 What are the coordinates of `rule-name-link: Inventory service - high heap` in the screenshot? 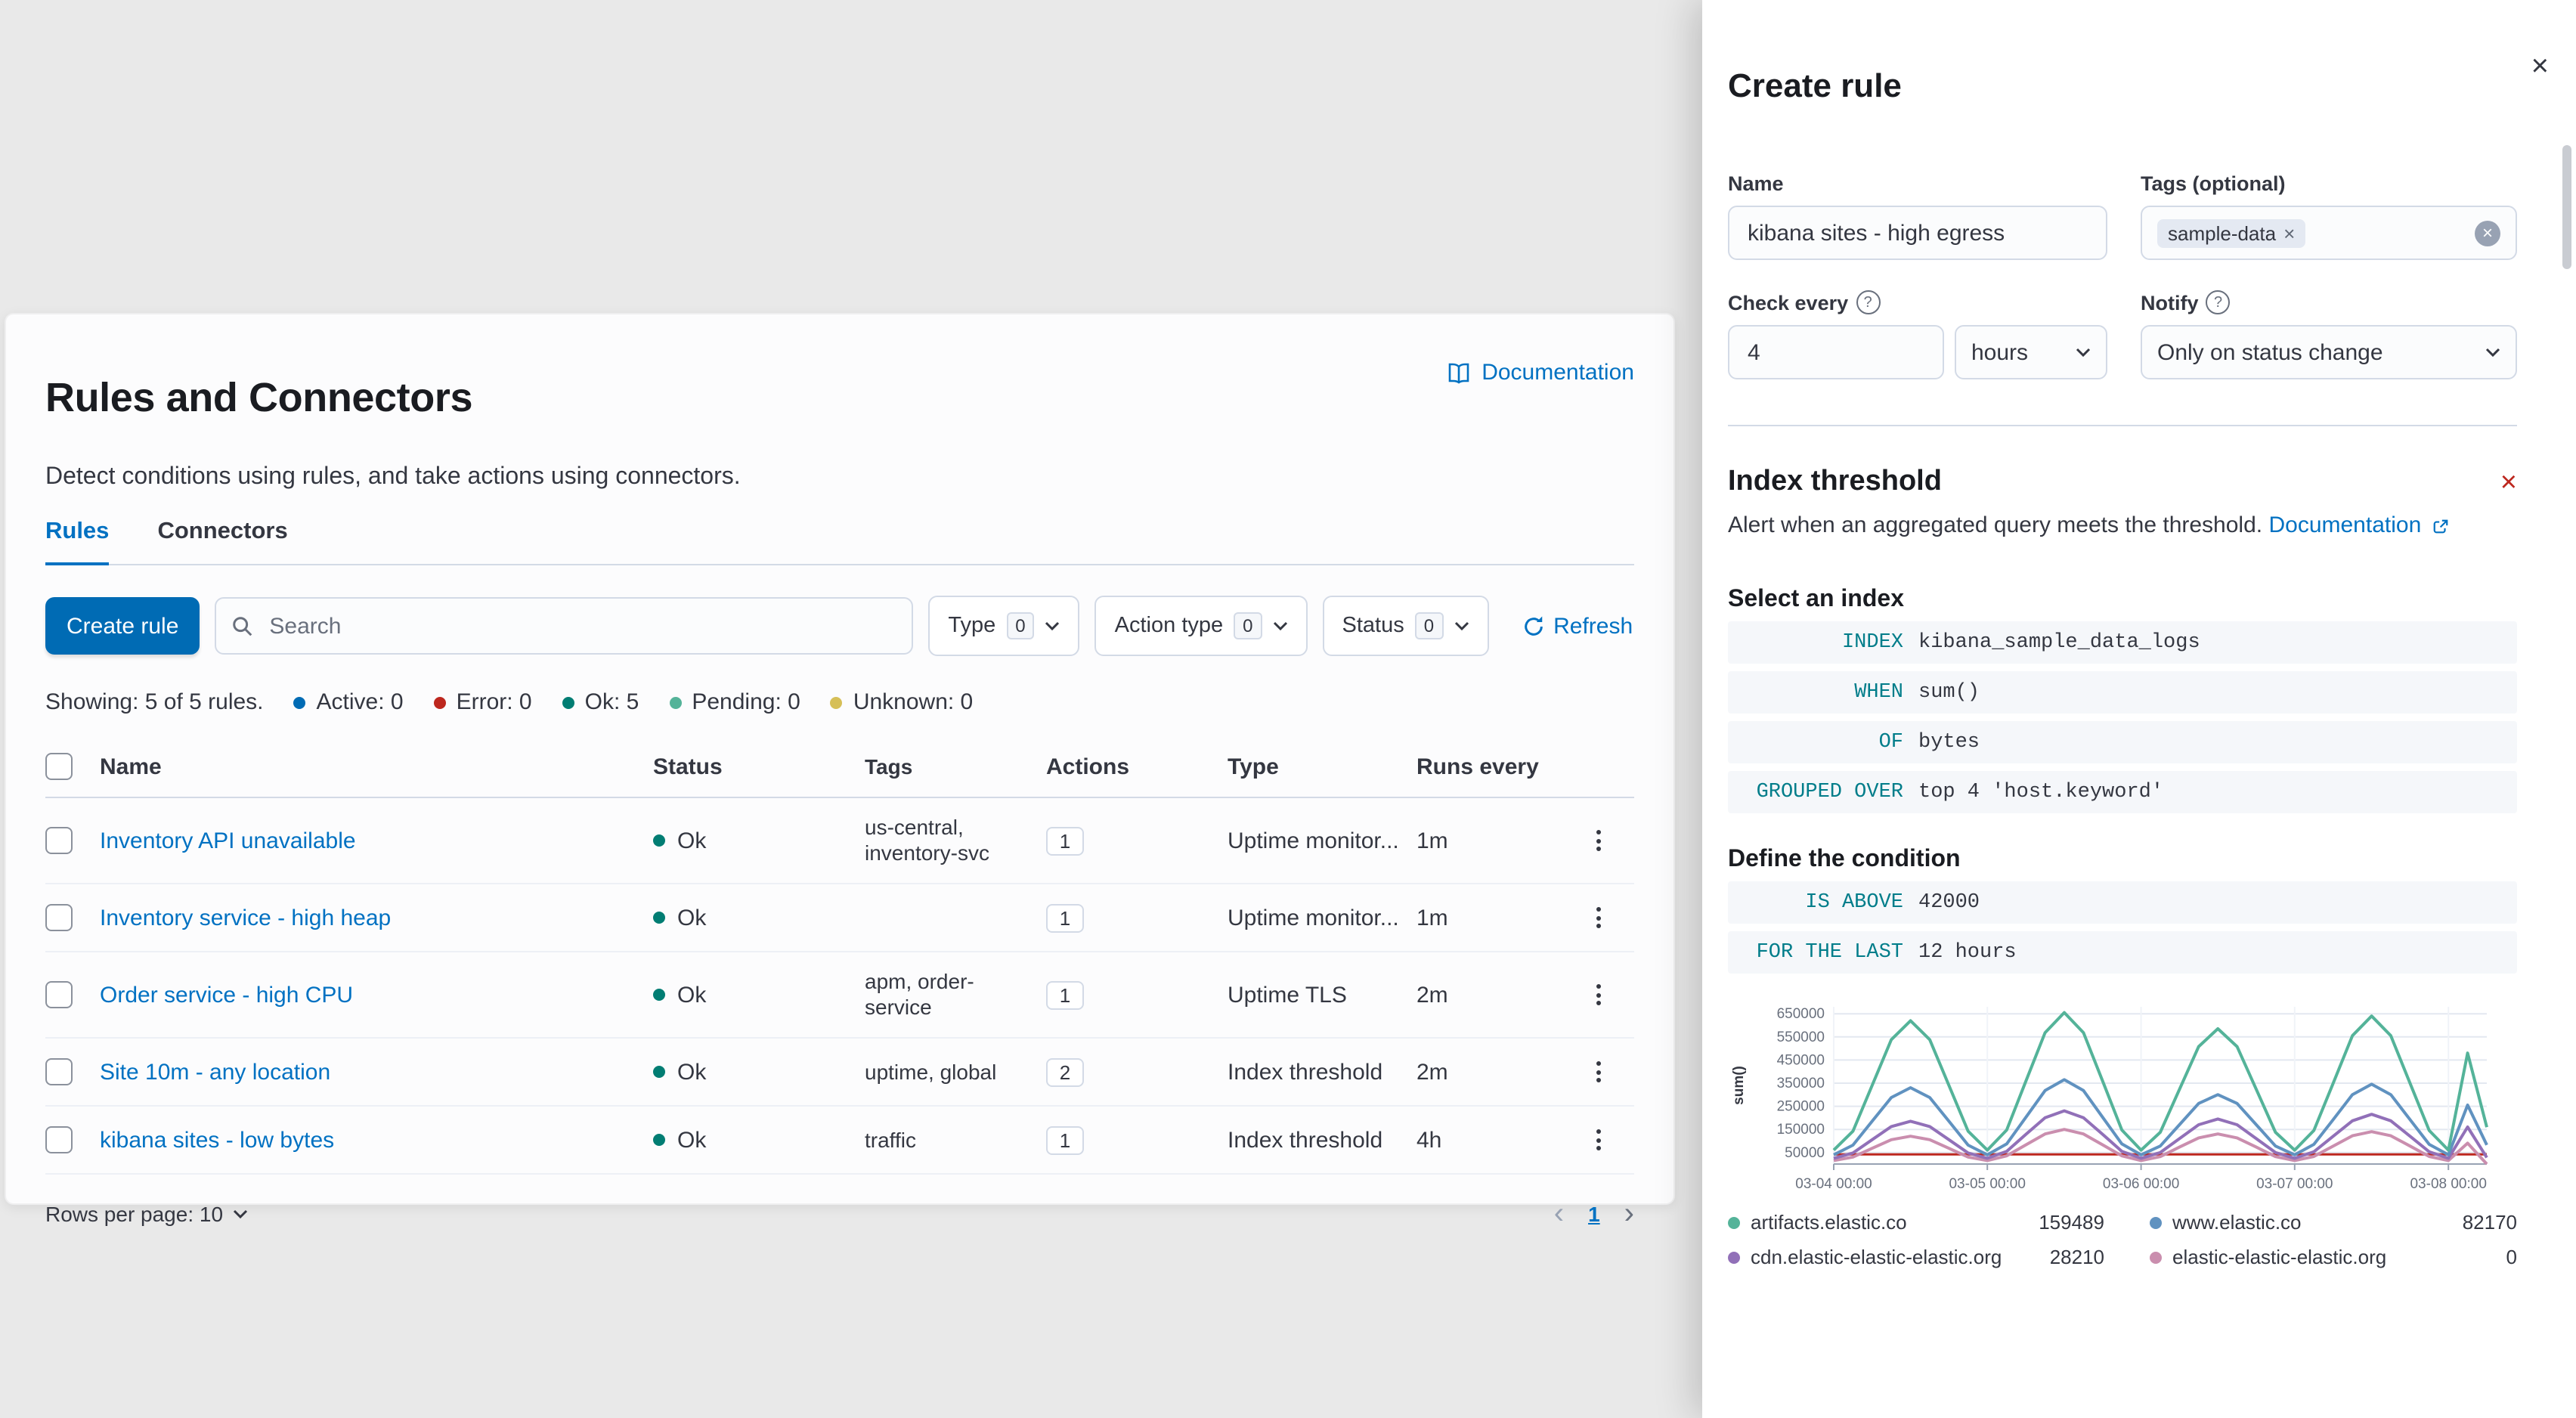 It's located at (246, 918).